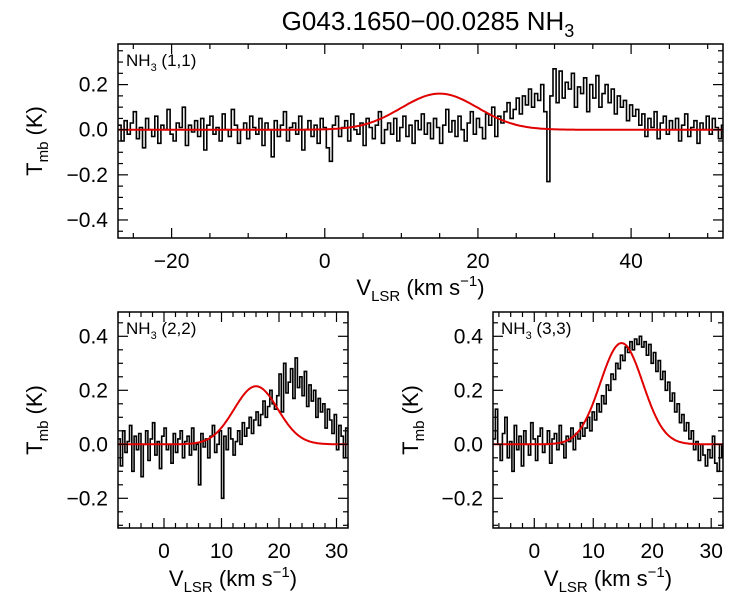 The width and height of the screenshot is (750, 600). I want to click on panel-label: NH3 (2,2), so click(161, 330).